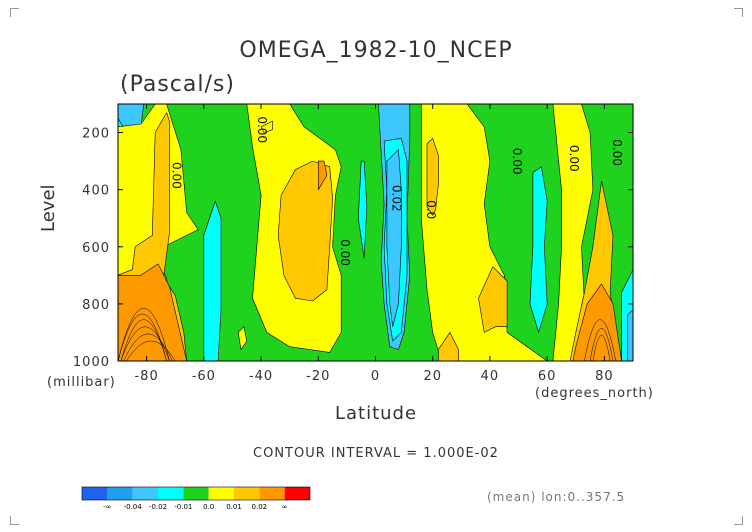 The height and width of the screenshot is (532, 752). What do you see at coordinates (14, 520) in the screenshot?
I see `crop-mark-bottom-left` at bounding box center [14, 520].